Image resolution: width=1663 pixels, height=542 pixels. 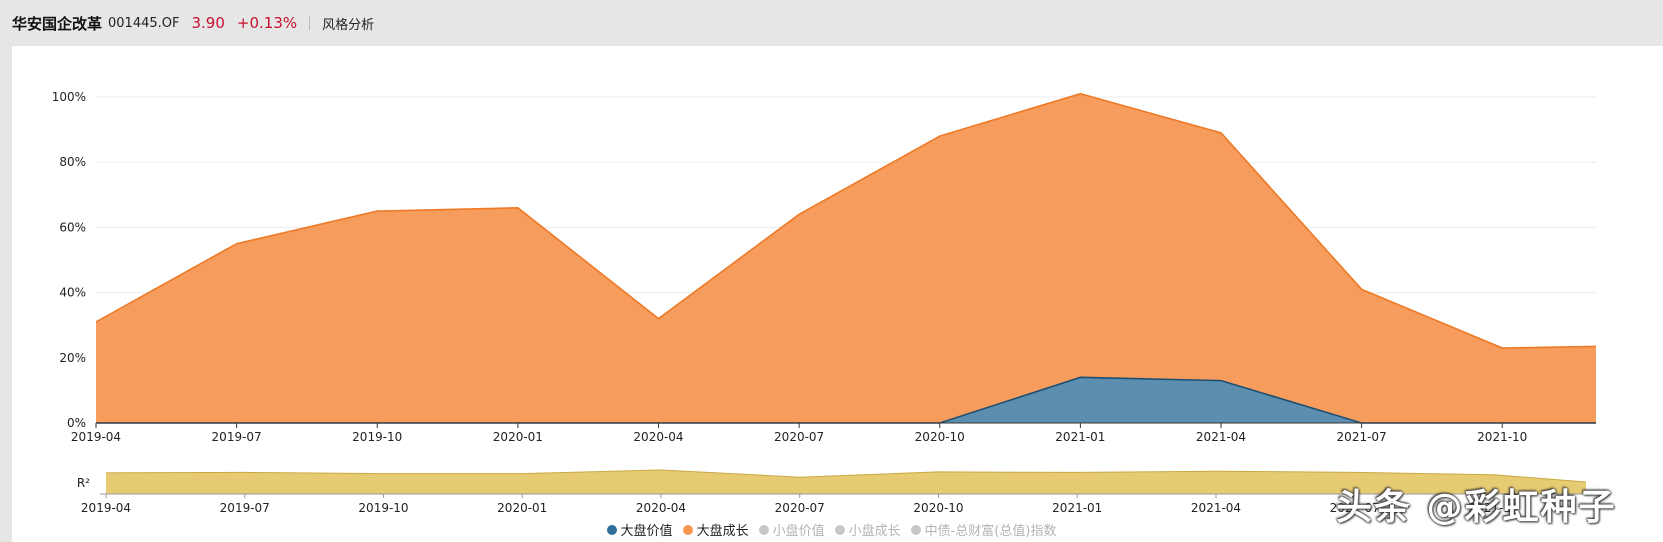 What do you see at coordinates (1080, 437) in the screenshot?
I see `x-tick-label: 2021-01` at bounding box center [1080, 437].